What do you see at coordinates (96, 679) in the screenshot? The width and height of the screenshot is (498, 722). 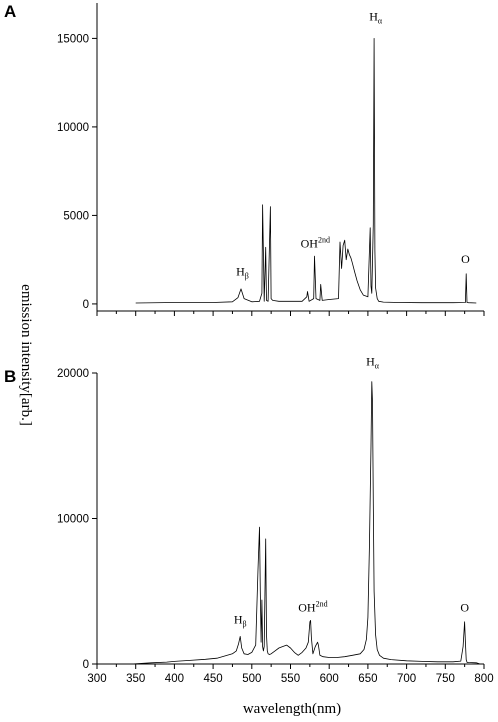 I see `panel-b-x-tick-label: 300` at bounding box center [96, 679].